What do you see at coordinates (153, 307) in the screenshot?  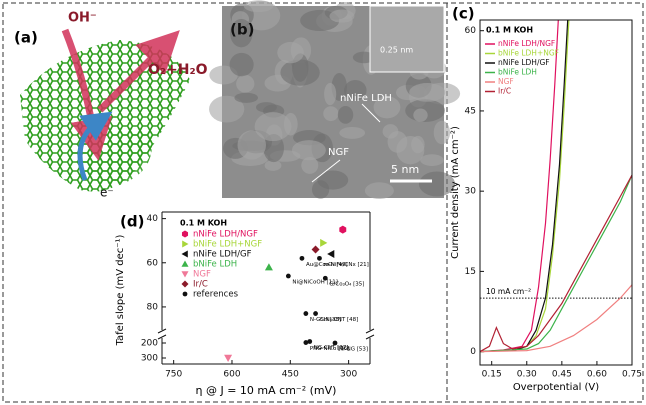 I see `y-tick-label: 80` at bounding box center [153, 307].